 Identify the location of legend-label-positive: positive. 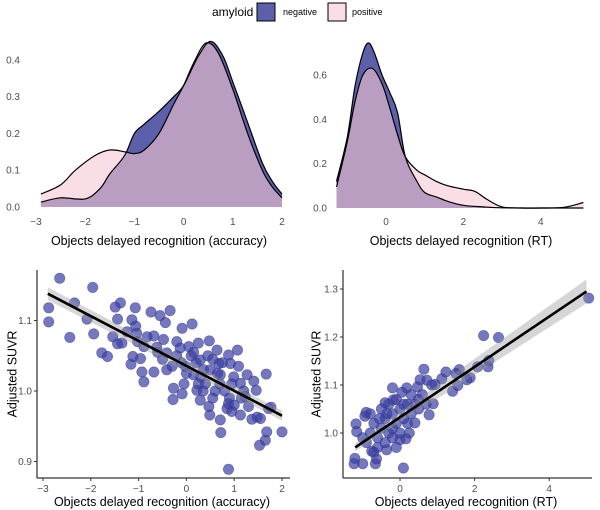
(367, 12).